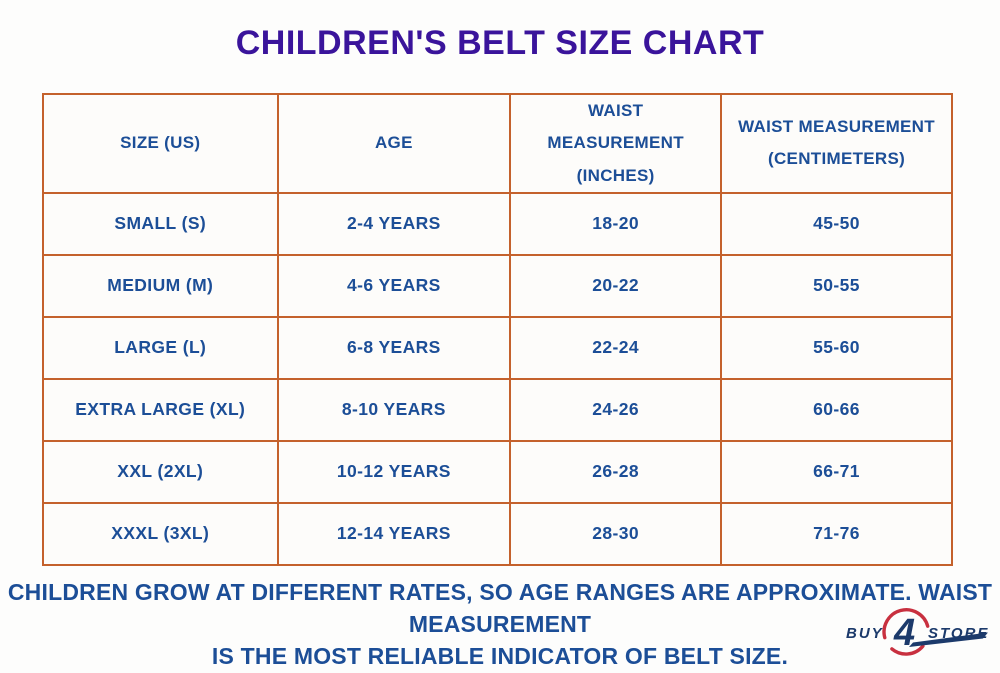 The width and height of the screenshot is (1000, 673). I want to click on column-header-waist-centimeters: WAIST MEASUREMENT (CENTIMETERS), so click(836, 143).